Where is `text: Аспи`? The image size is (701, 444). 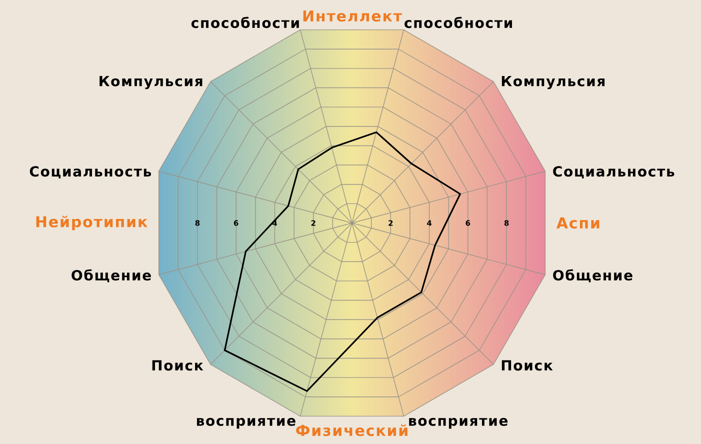 text: Аспи is located at coordinates (578, 223).